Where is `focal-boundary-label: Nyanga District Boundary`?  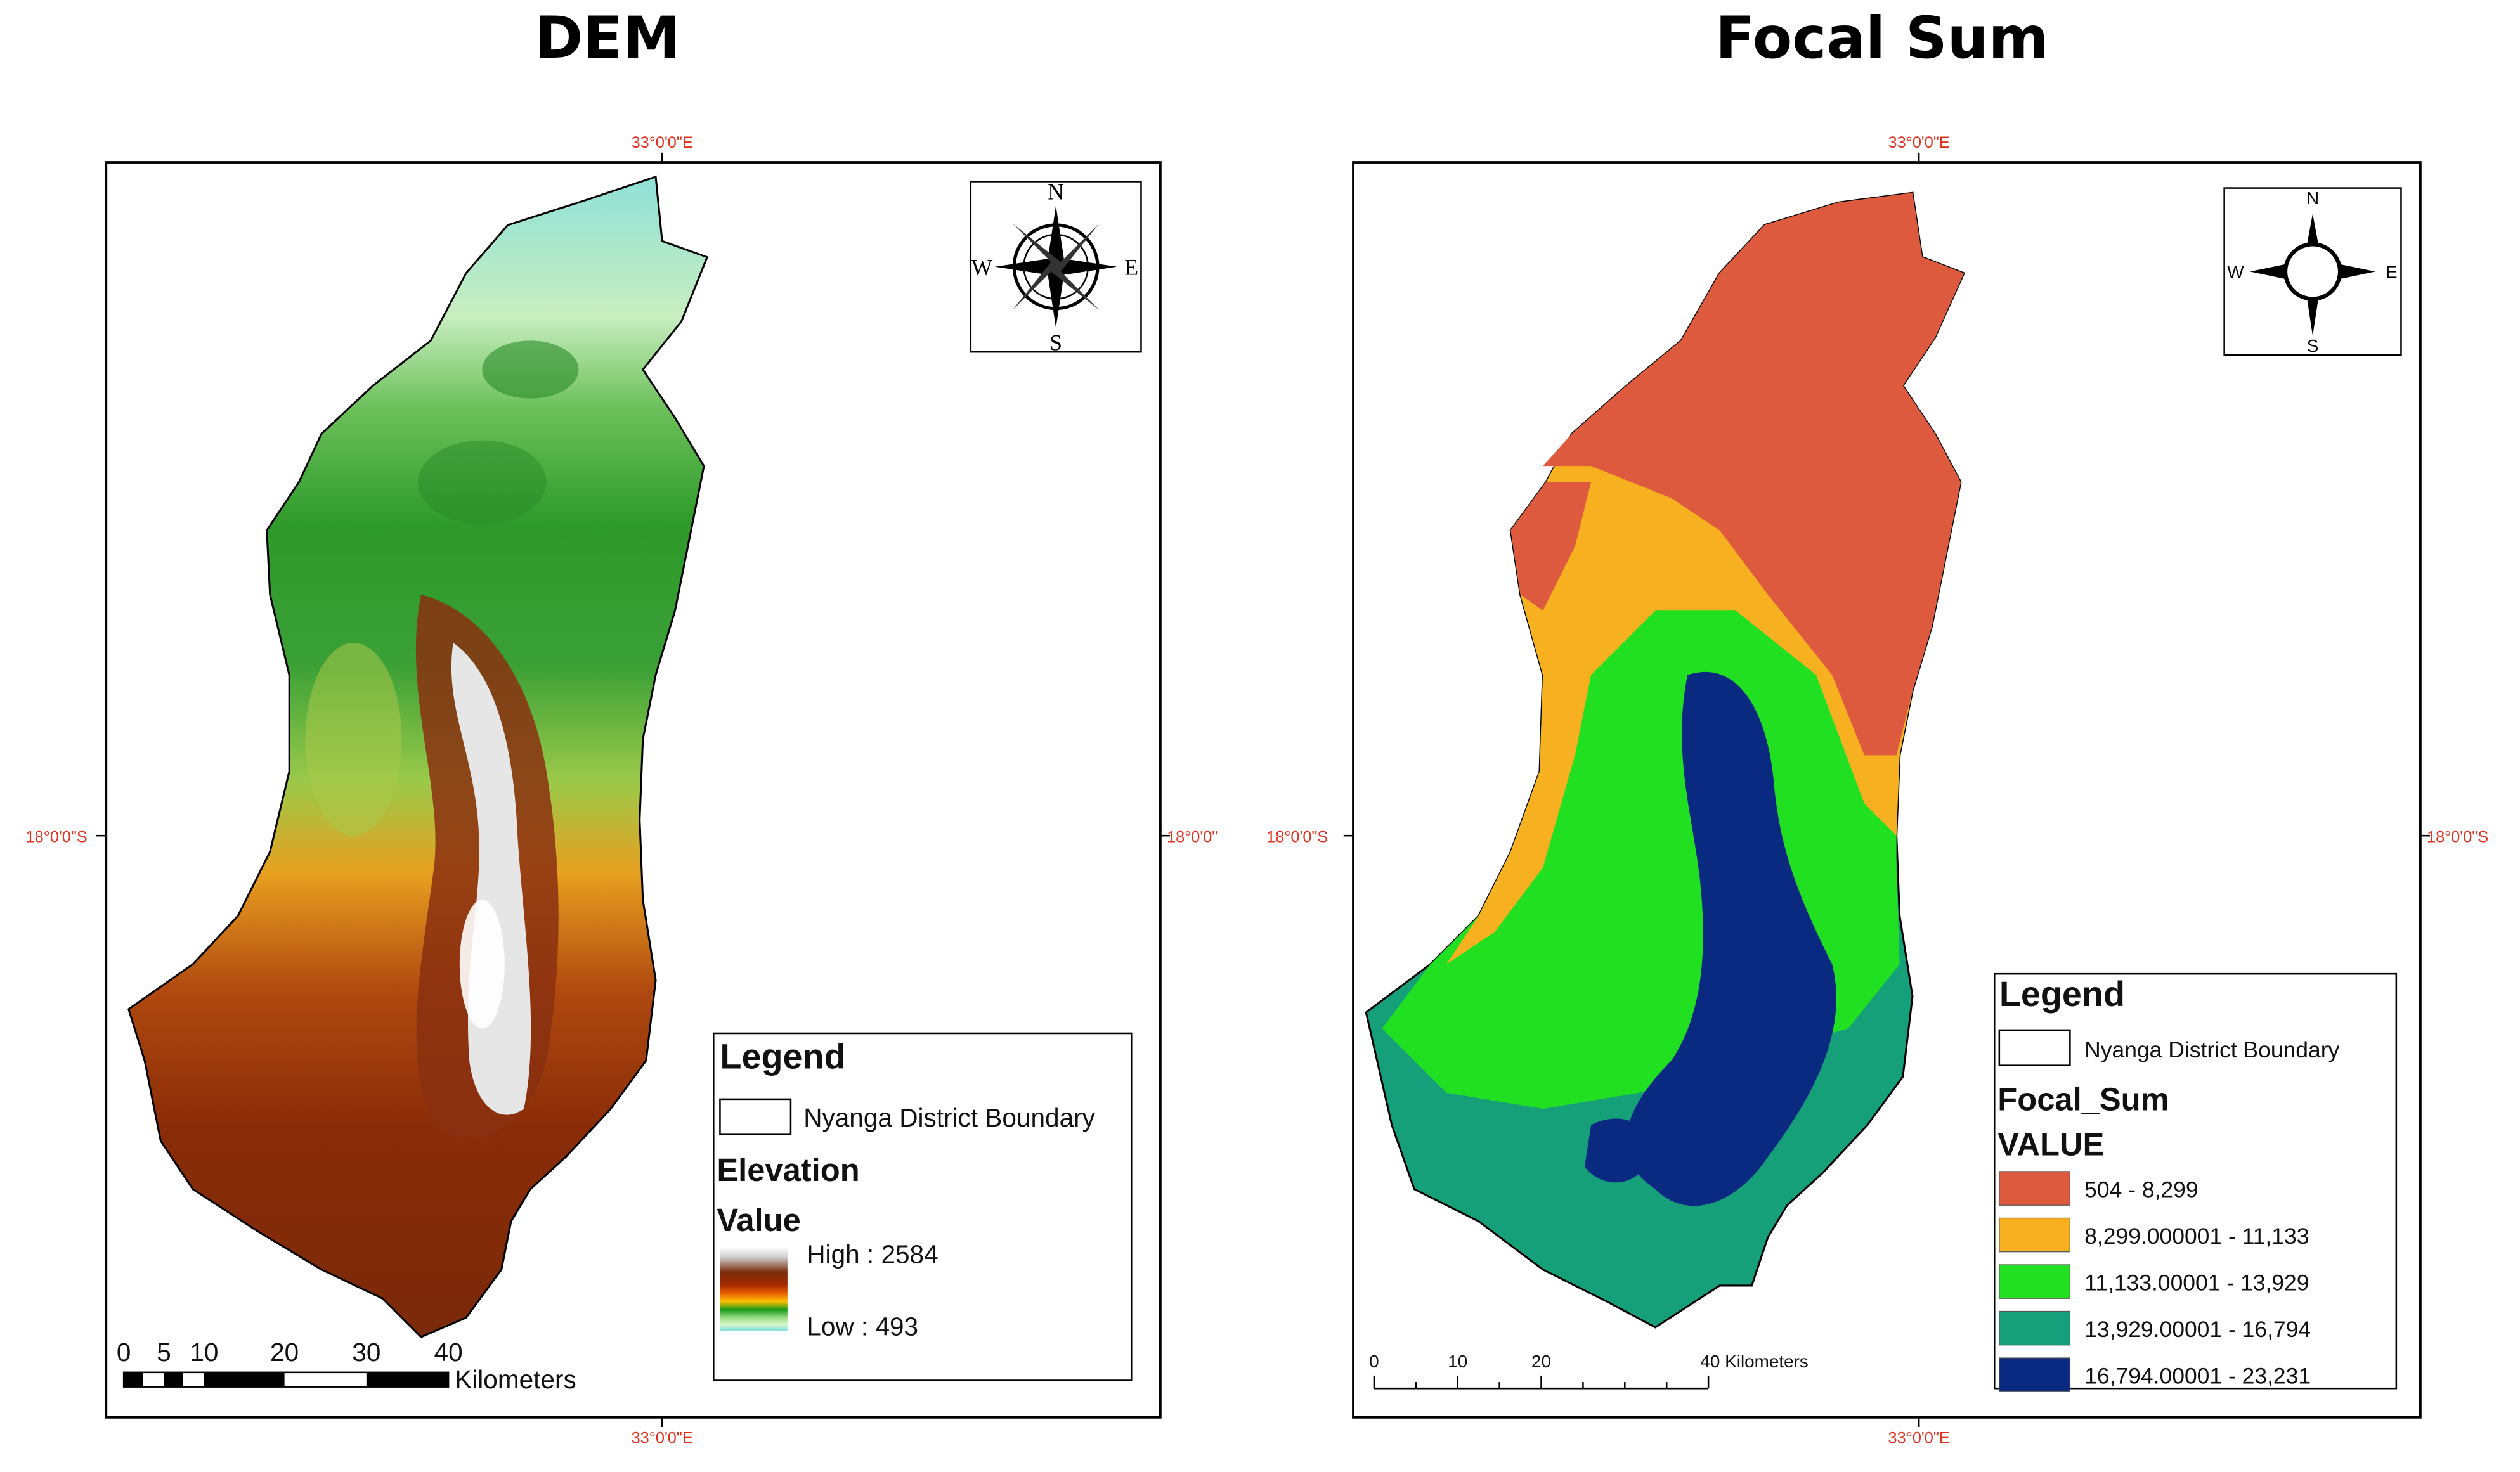 focal-boundary-label: Nyanga District Boundary is located at coordinates (2211, 1049).